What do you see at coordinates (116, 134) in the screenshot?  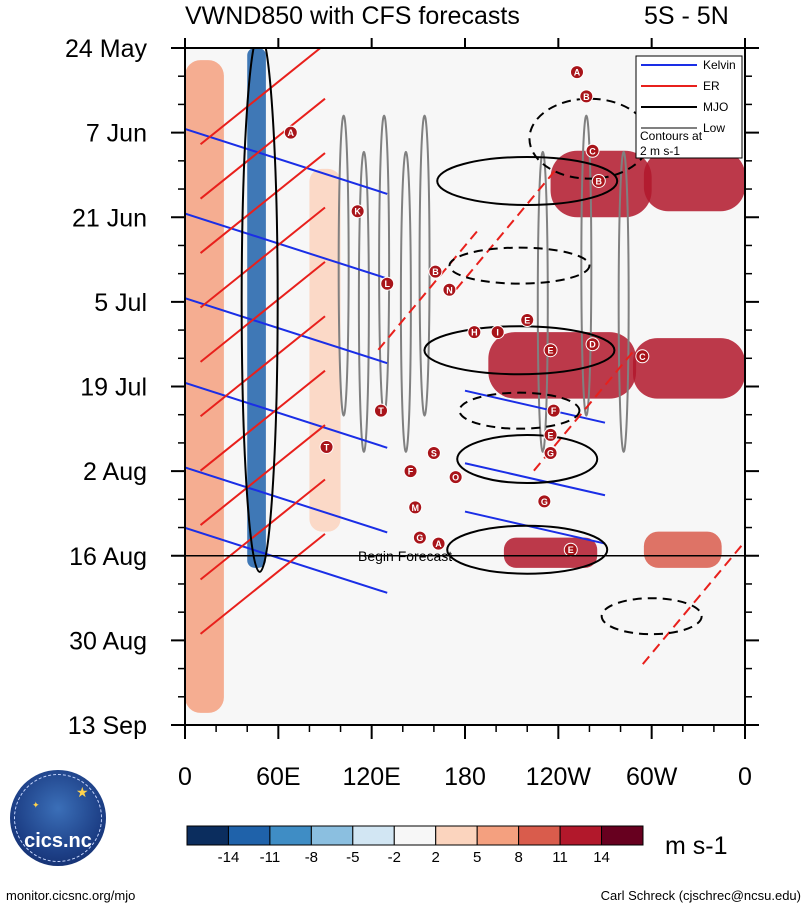 I see `y-tick-label: 7 Jun` at bounding box center [116, 134].